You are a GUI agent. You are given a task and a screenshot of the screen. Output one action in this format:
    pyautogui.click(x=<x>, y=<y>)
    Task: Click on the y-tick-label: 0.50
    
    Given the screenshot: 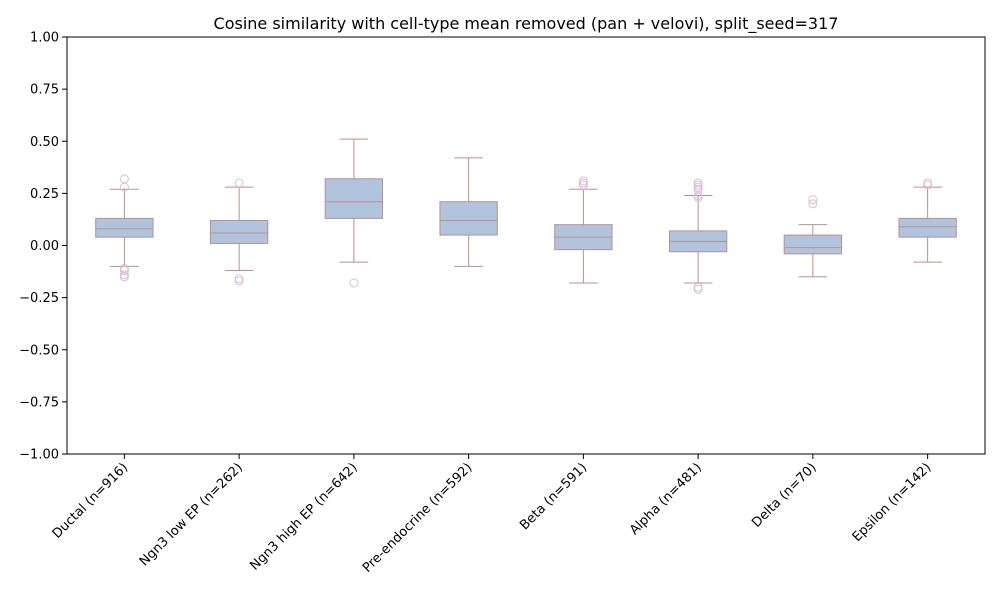 What is the action you would take?
    pyautogui.click(x=44, y=142)
    